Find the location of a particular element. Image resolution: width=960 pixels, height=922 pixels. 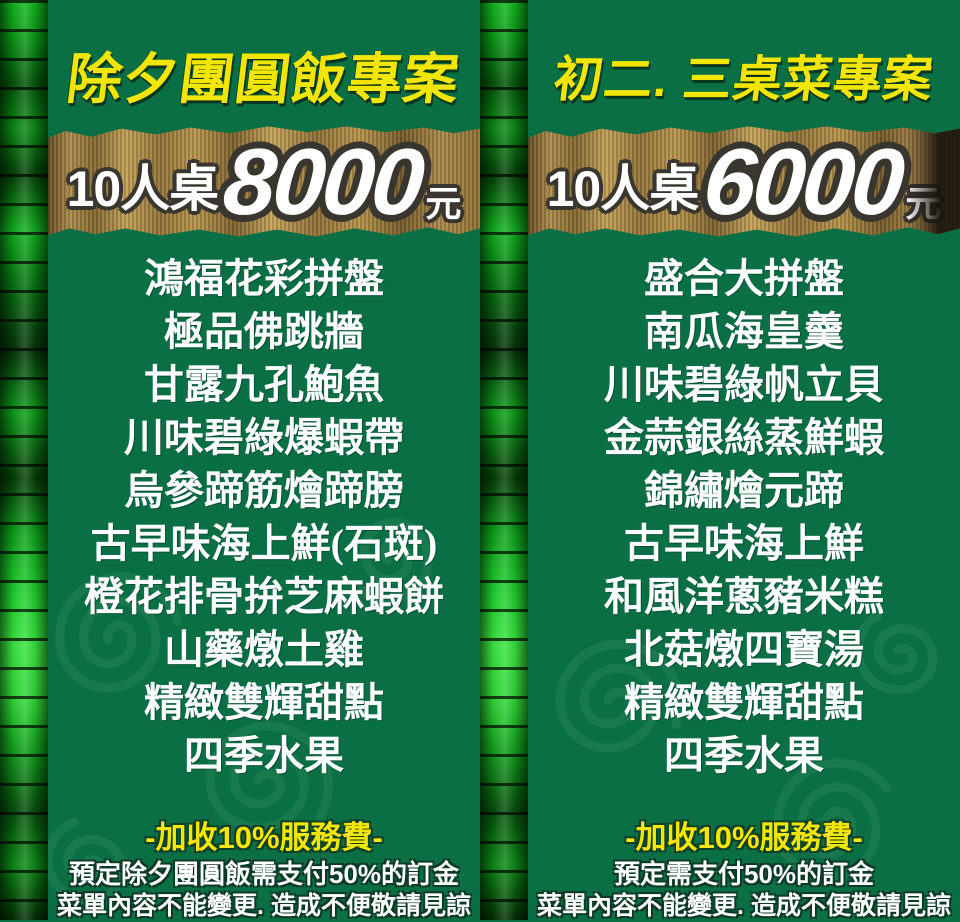

dish-item: 極品佛跳牆 is located at coordinates (264, 331).